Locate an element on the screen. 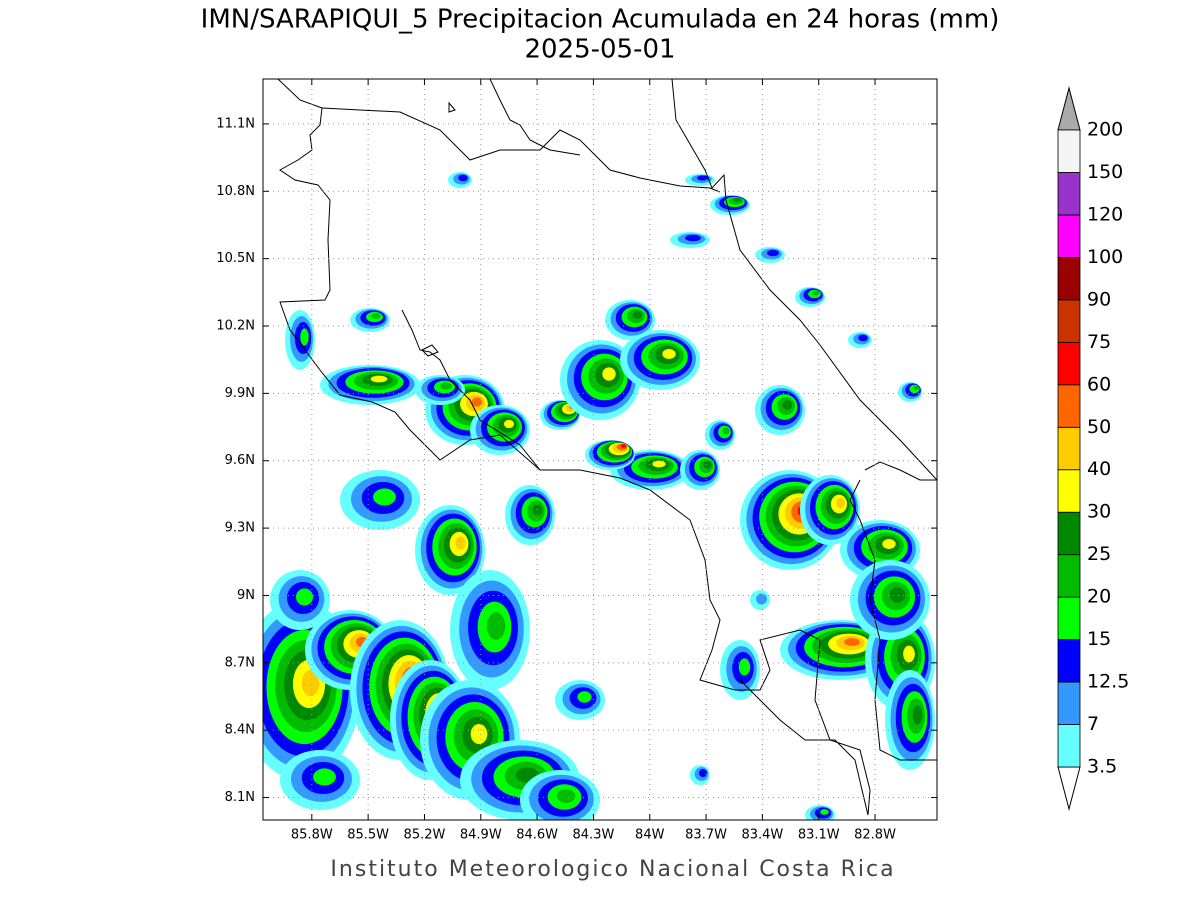  y-tick-label: 8.7N is located at coordinates (240, 662).